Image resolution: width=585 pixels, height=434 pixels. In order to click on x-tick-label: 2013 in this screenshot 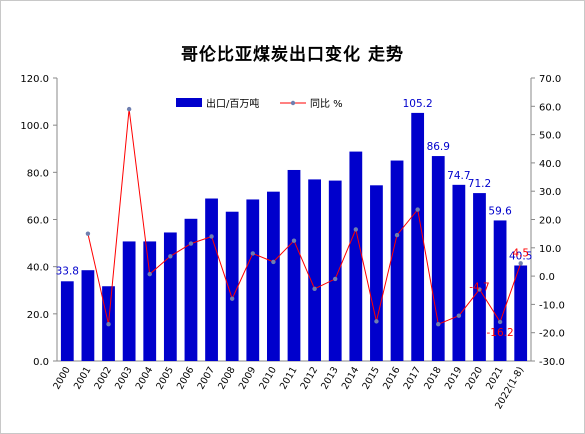, I will do `click(330, 378)`.